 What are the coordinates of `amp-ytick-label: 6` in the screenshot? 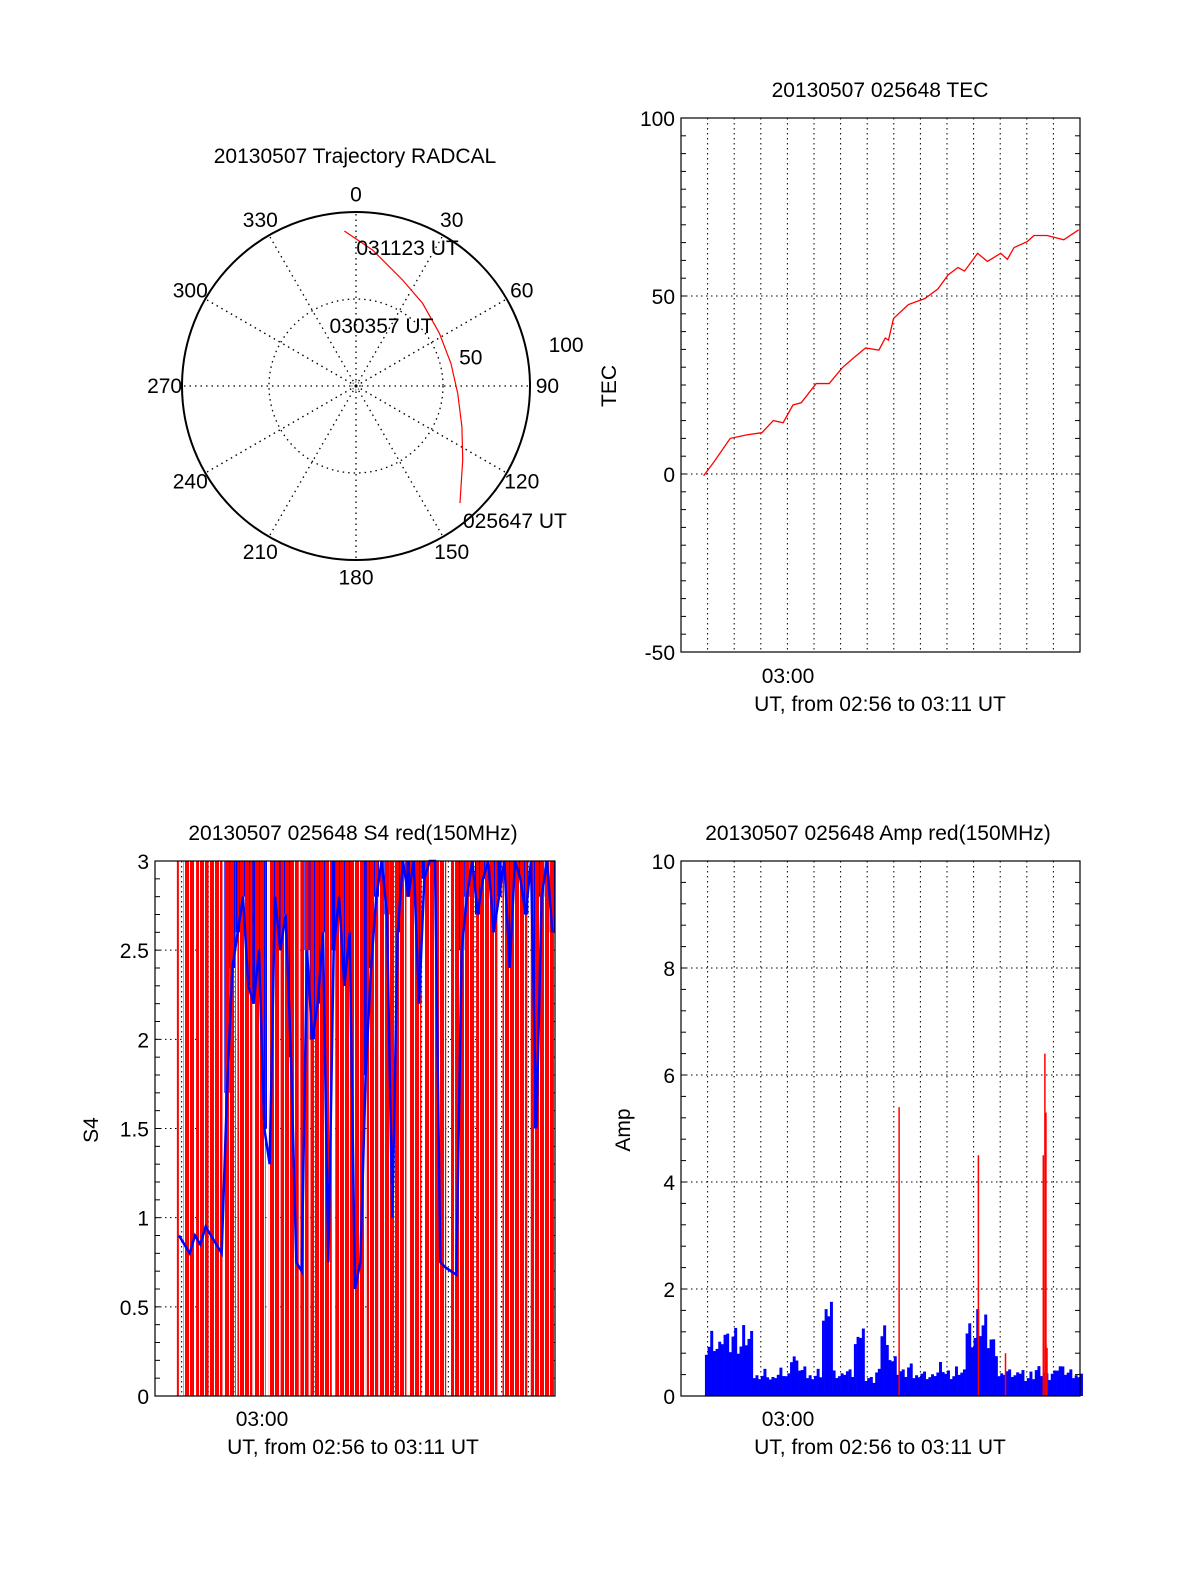 It's located at (669, 1076).